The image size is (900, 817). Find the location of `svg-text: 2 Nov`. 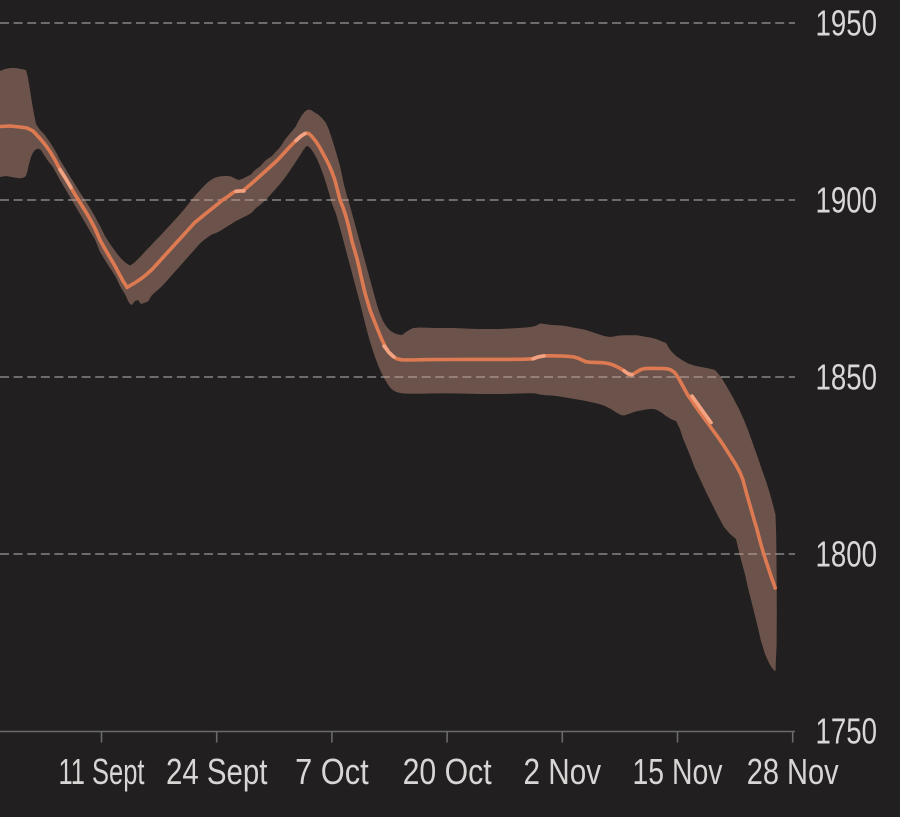

svg-text: 2 Nov is located at coordinates (563, 771).